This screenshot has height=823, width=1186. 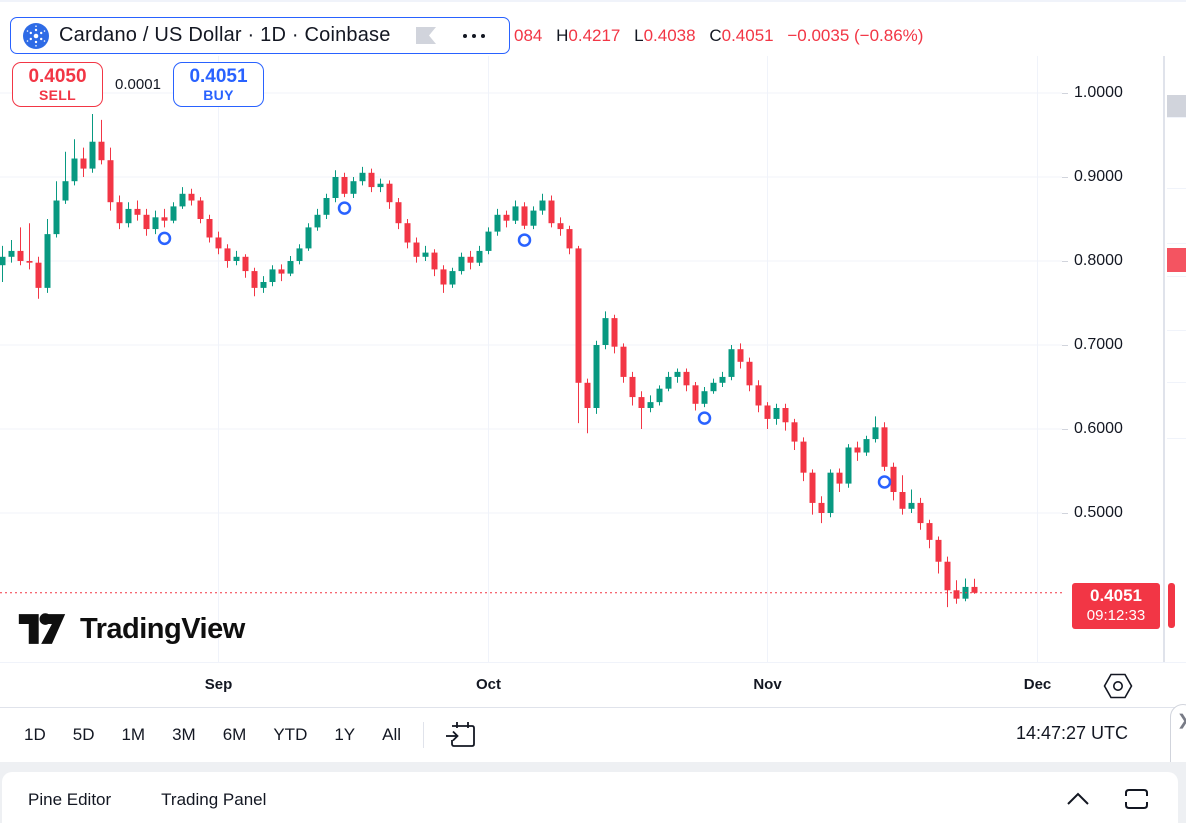 What do you see at coordinates (747, 35) in the screenshot?
I see `close-value: 0.4051` at bounding box center [747, 35].